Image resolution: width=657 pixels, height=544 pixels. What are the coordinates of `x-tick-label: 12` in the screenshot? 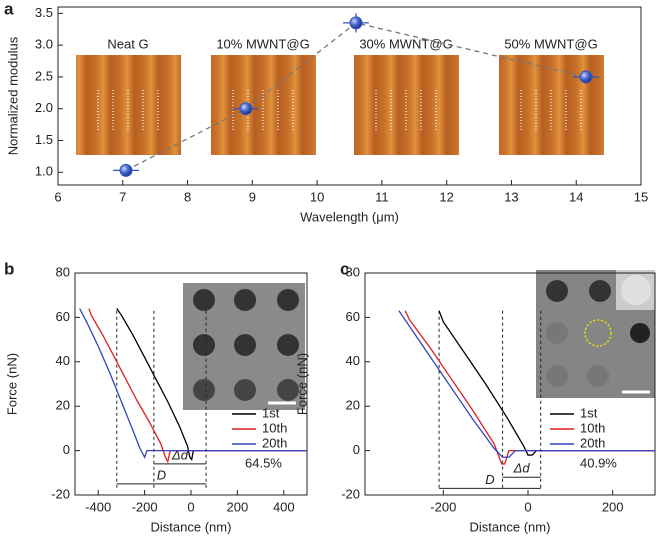 It's located at (446, 196).